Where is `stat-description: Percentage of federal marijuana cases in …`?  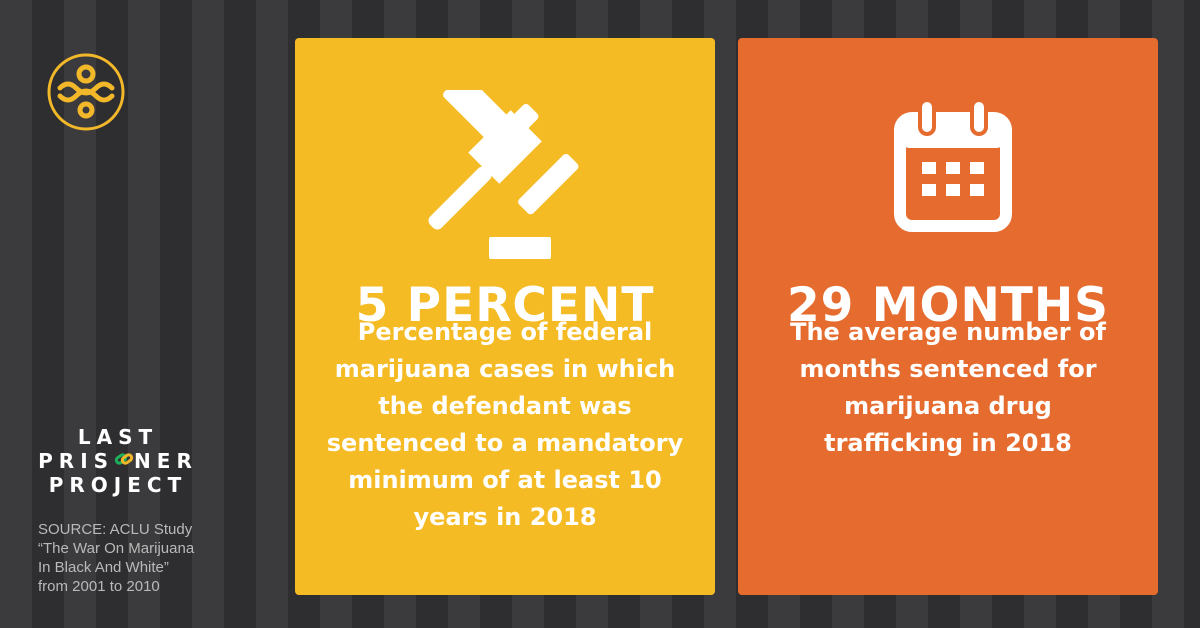 stat-description: Percentage of federal marijuana cases in … is located at coordinates (505, 425).